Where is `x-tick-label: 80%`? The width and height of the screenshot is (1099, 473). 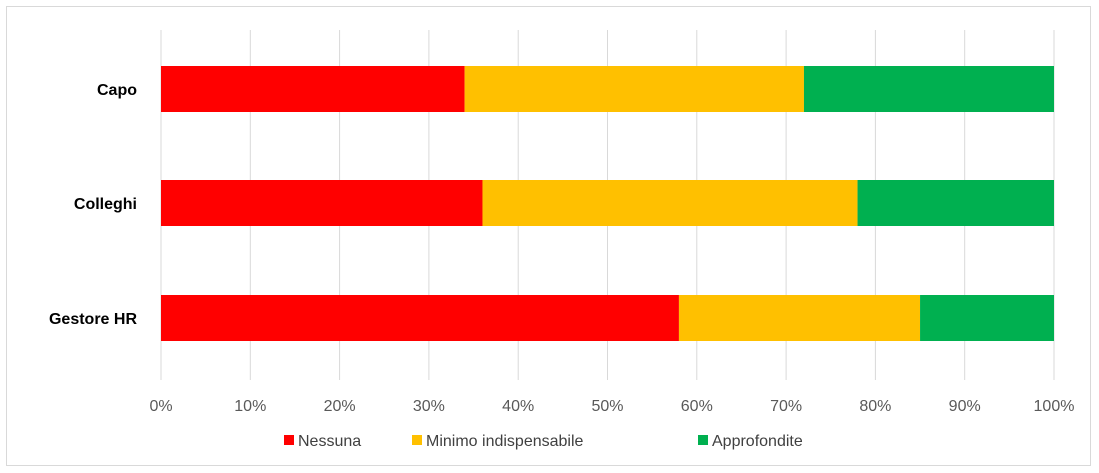
x-tick-label: 80% is located at coordinates (875, 406).